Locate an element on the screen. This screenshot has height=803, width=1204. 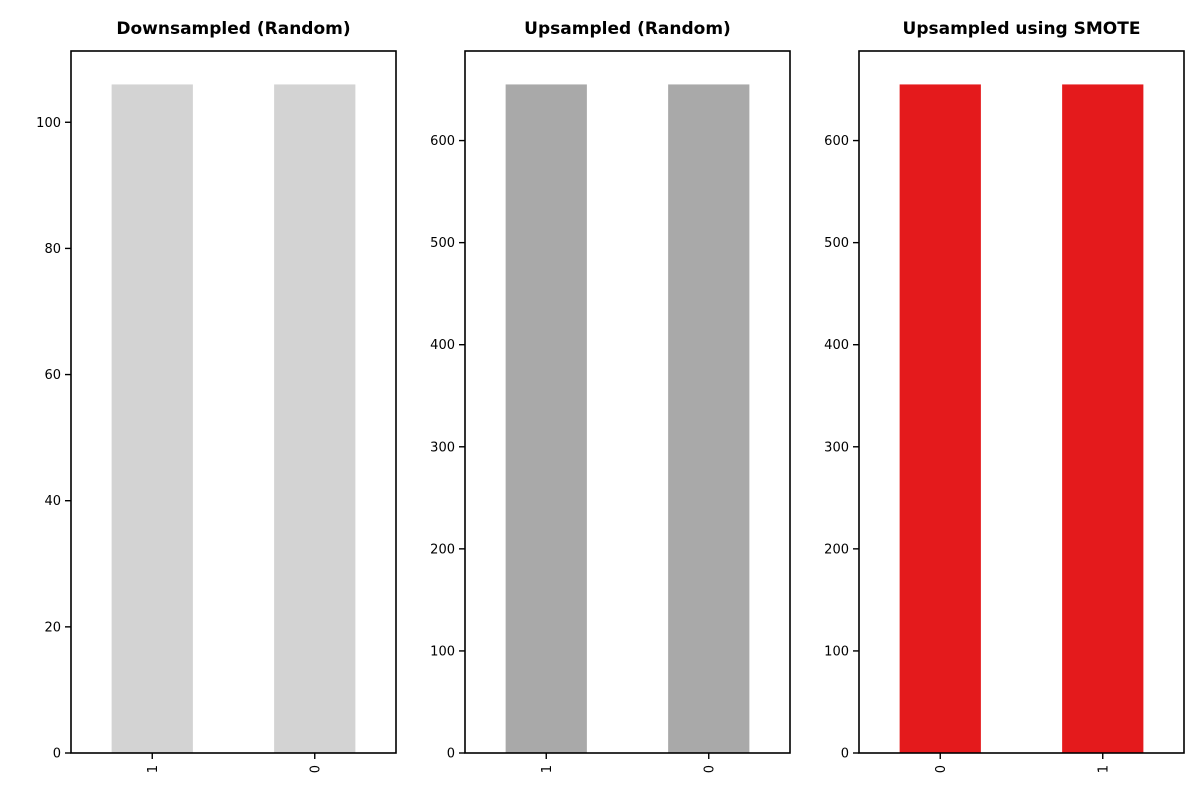
y-tick-label: 80 is located at coordinates (52, 249).